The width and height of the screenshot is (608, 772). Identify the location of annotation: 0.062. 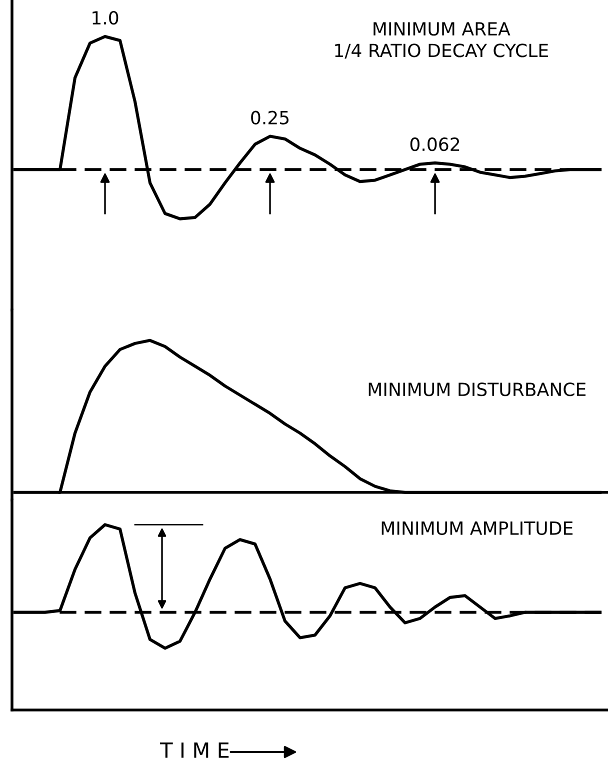
(435, 144).